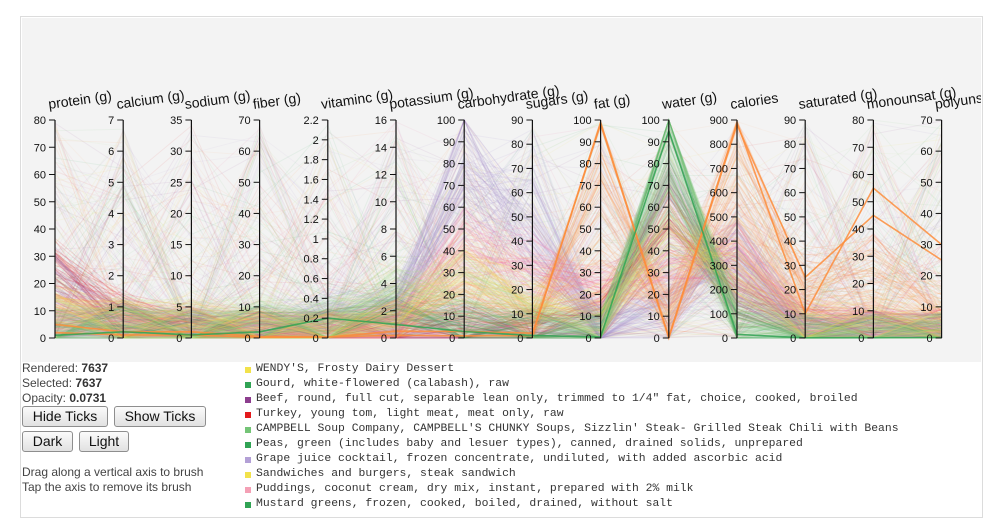 The width and height of the screenshot is (1001, 526). What do you see at coordinates (176, 277) in the screenshot?
I see `tick-label: 10` at bounding box center [176, 277].